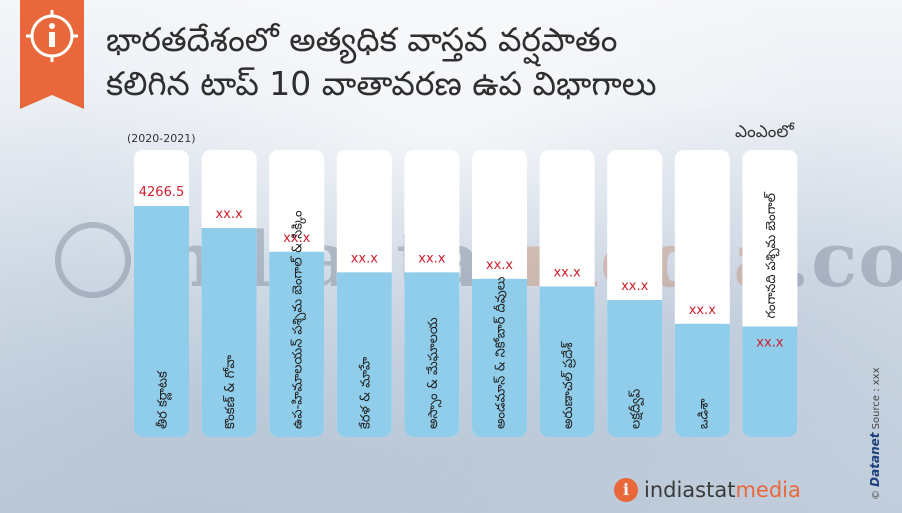 The height and width of the screenshot is (513, 902). Describe the element at coordinates (568, 385) in the screenshot. I see `category-label: అరుణాచల్ ప్రదేశ్` at that location.